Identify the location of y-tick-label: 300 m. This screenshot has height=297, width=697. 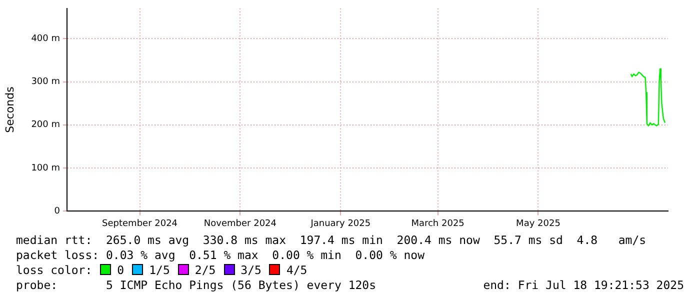
(45, 82).